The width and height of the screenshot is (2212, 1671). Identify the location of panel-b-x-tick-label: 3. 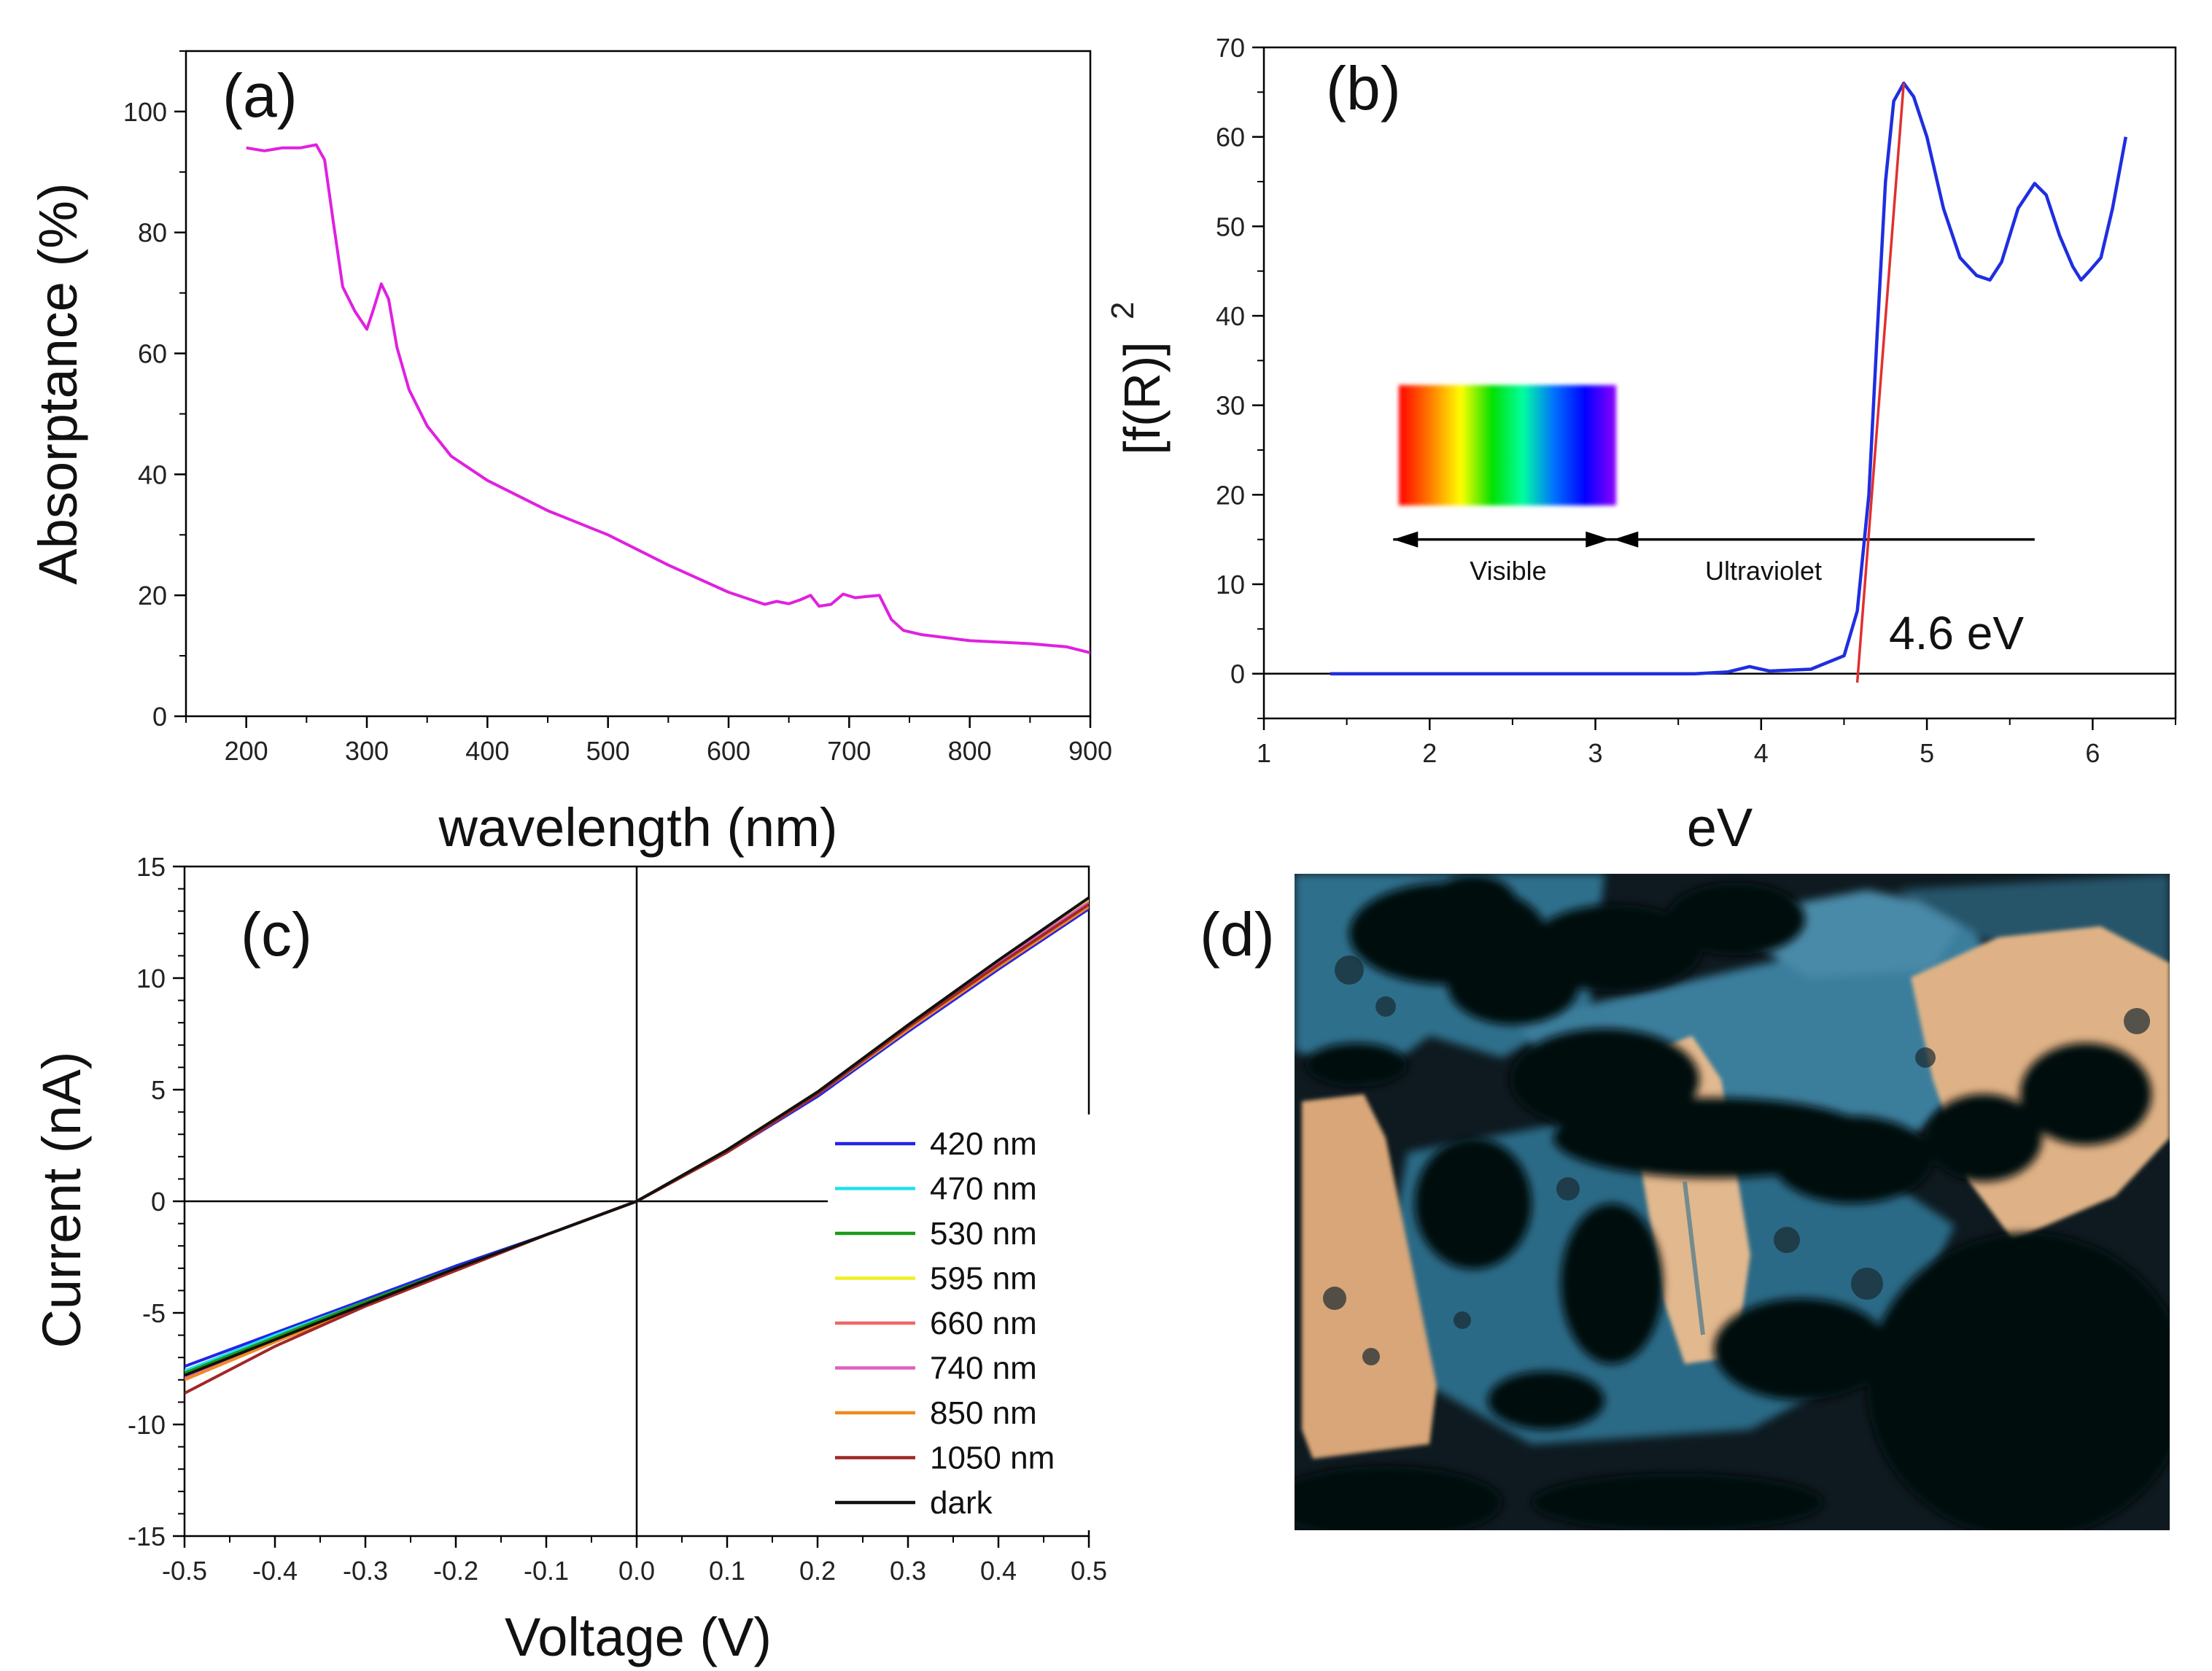
(1596, 753).